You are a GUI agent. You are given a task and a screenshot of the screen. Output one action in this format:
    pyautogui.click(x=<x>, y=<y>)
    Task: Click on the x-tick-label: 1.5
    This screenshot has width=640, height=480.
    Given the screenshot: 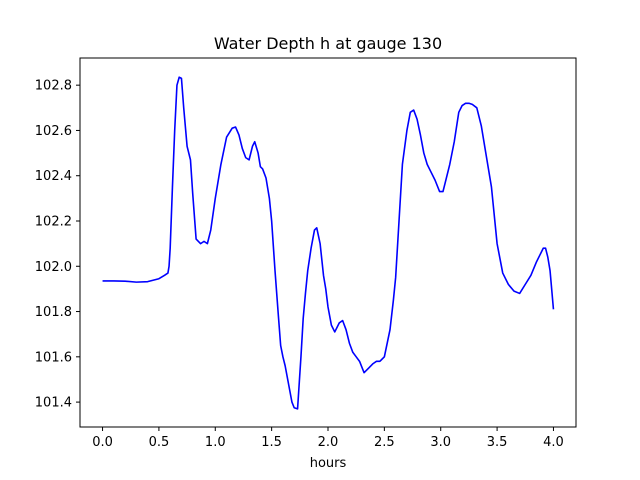 What is the action you would take?
    pyautogui.click(x=271, y=442)
    